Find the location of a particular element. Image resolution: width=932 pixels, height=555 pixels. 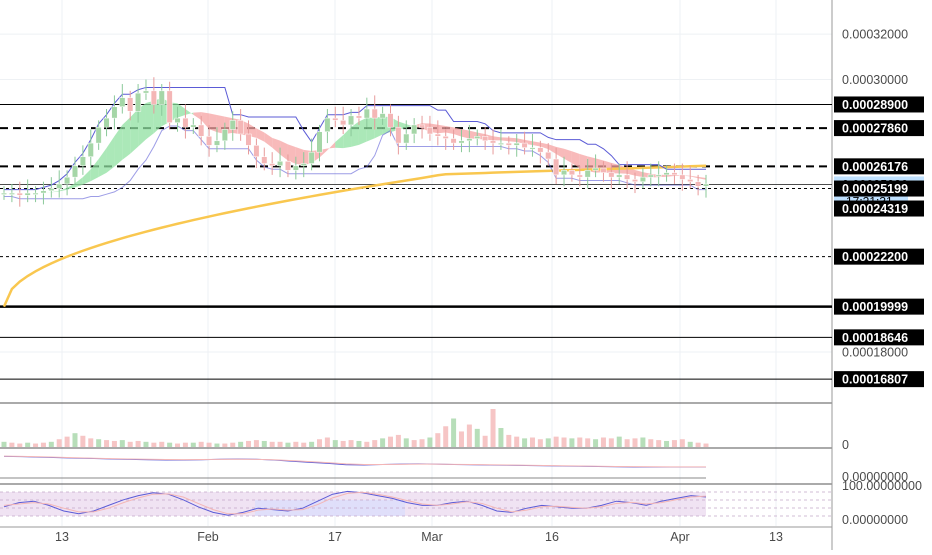

level-label: 0.00028900 is located at coordinates (875, 105).